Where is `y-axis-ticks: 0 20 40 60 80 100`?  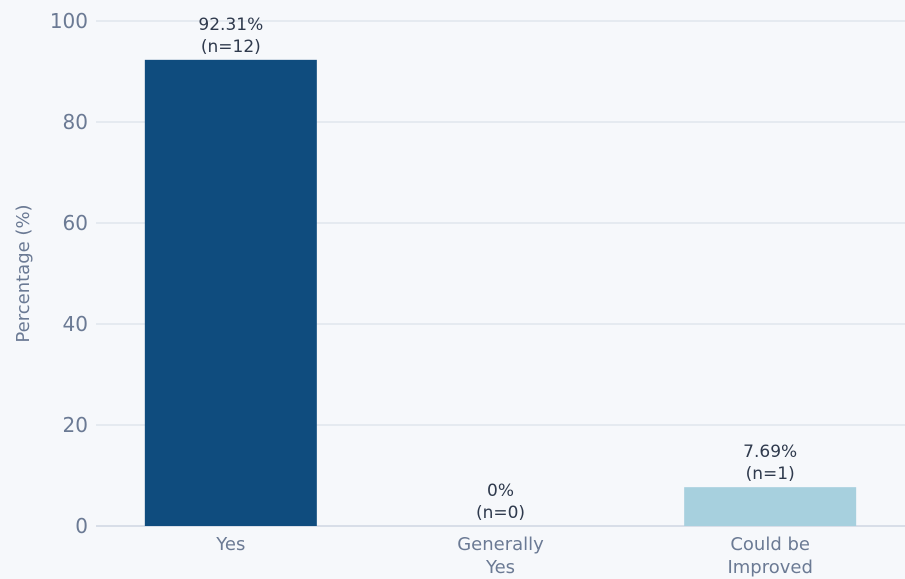 y-axis-ticks: 0 20 40 60 80 100 is located at coordinates (69, 273).